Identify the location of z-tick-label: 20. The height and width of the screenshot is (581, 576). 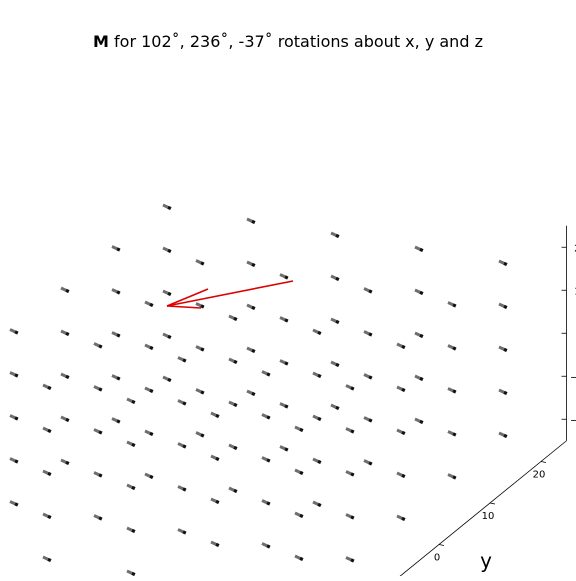
(575, 248).